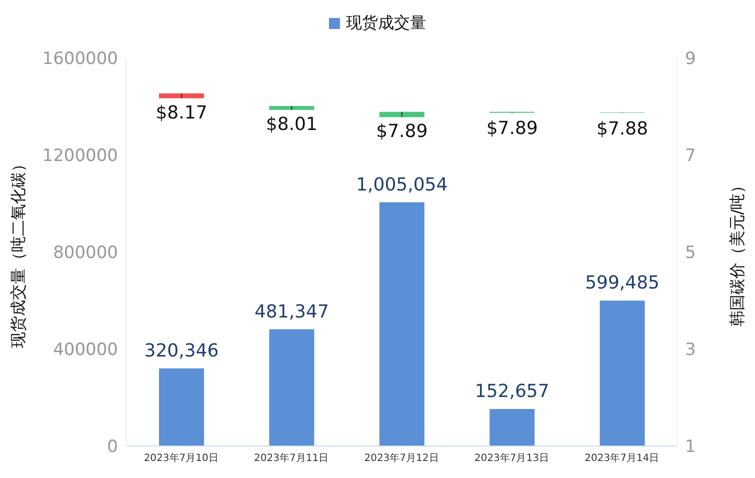 The image size is (755, 478). I want to click on y2-tick-label: 1, so click(690, 447).